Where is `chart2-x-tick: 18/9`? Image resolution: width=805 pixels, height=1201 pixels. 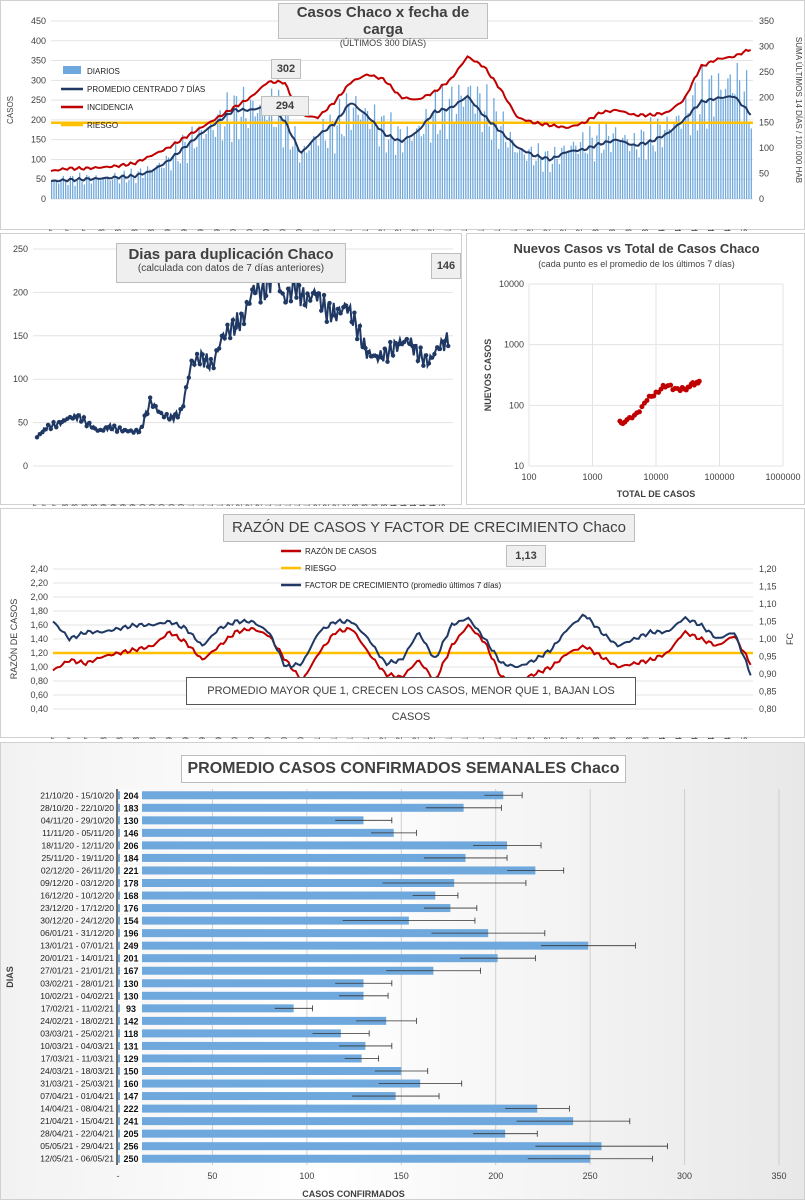
chart2-x-tick: 18/9 is located at coordinates (123, 504).